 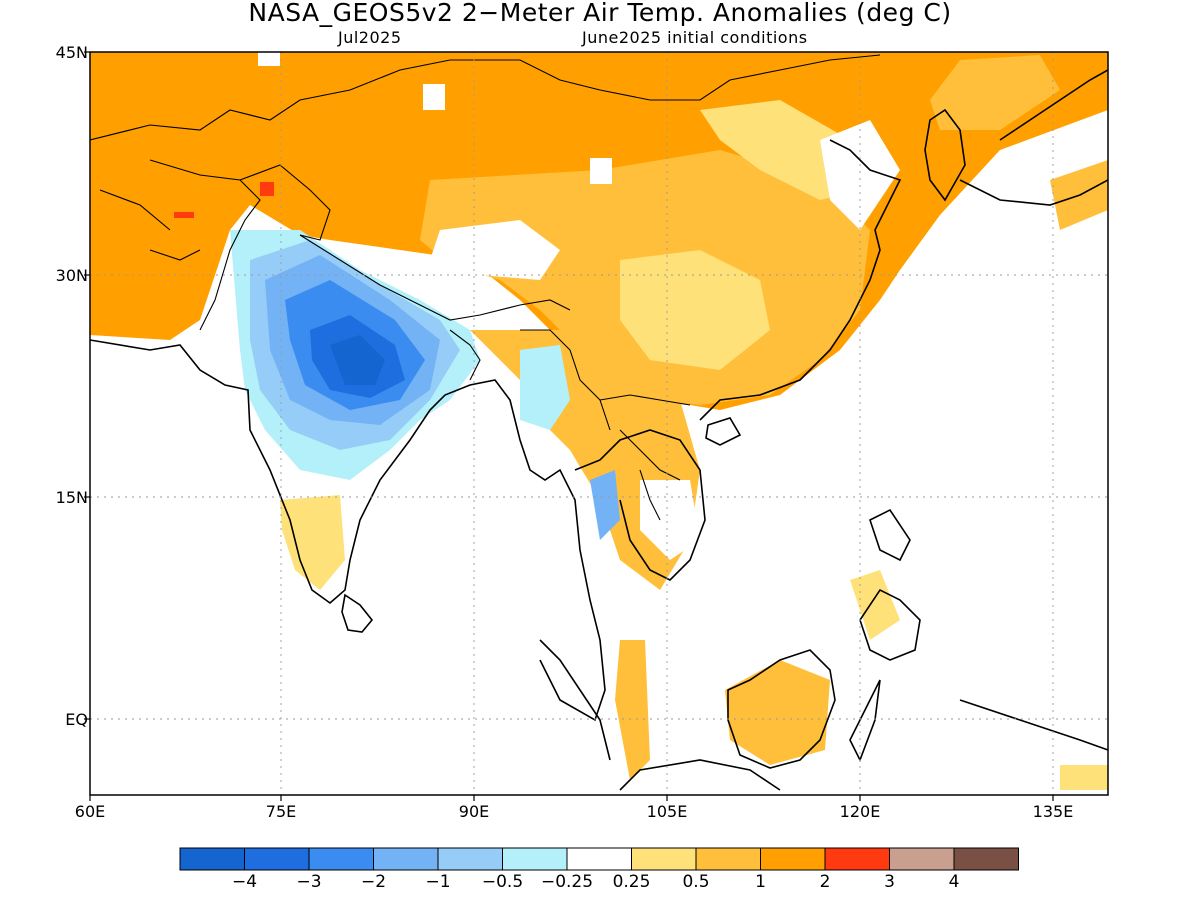 I want to click on lon-label-135e: 135E, so click(x=1053, y=811).